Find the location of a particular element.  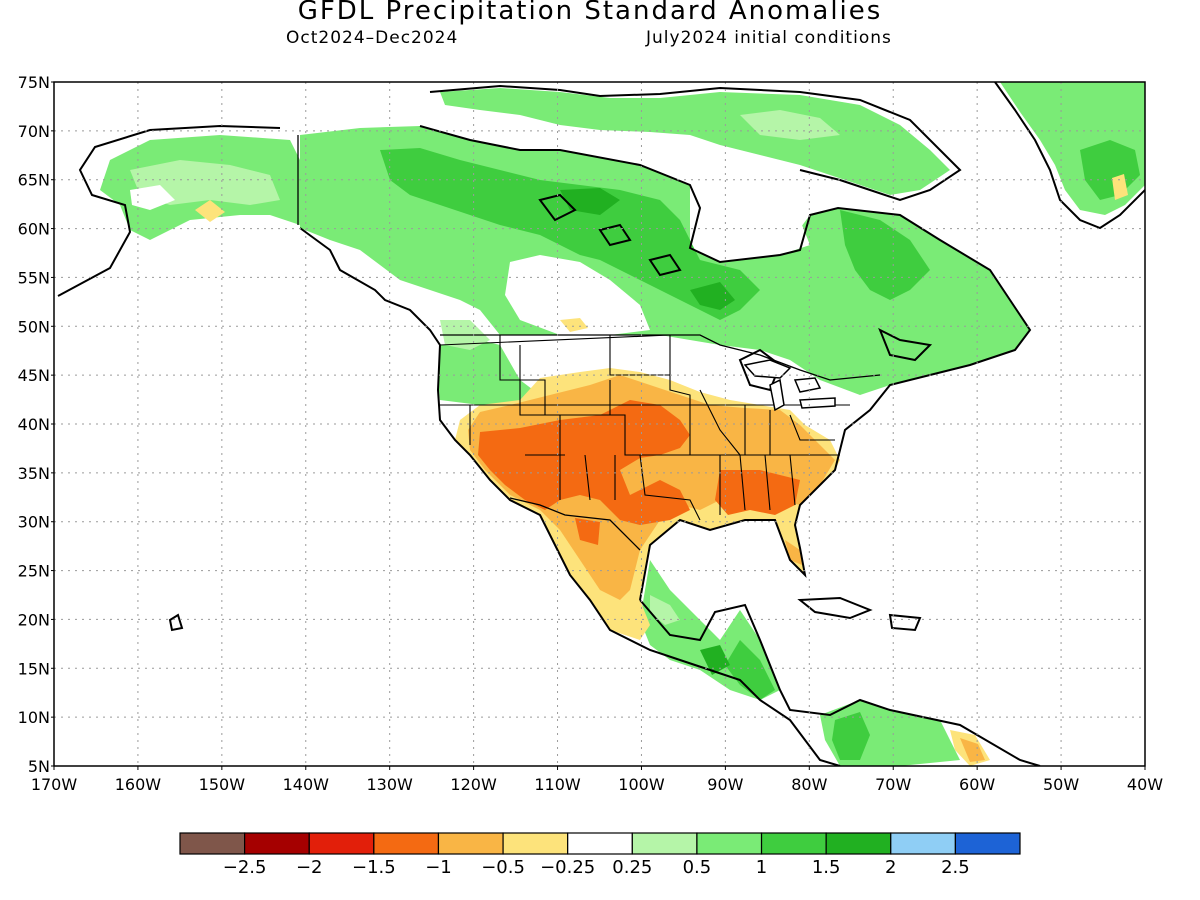

forecast-period: Oct2024–Dec2024 is located at coordinates (372, 38).